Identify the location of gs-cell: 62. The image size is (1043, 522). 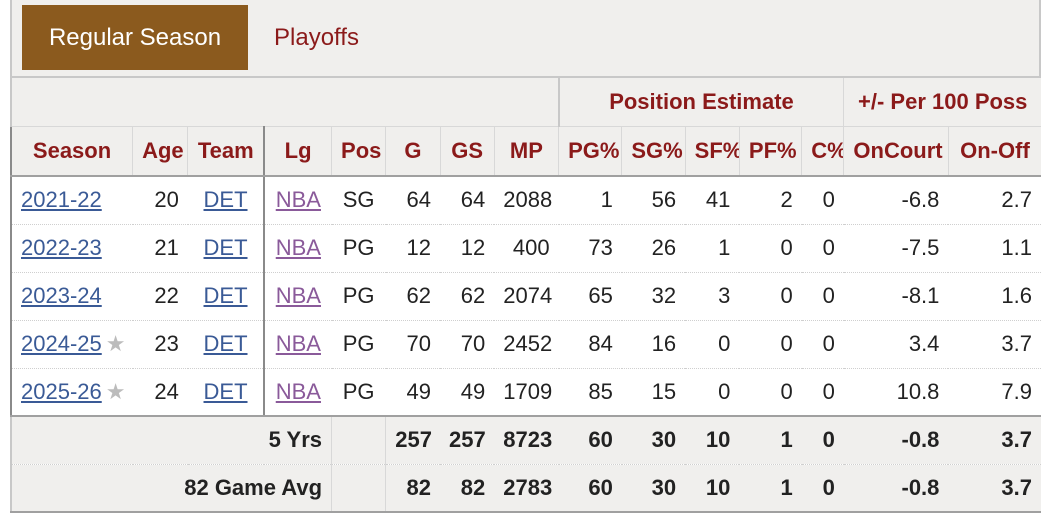
(467, 296).